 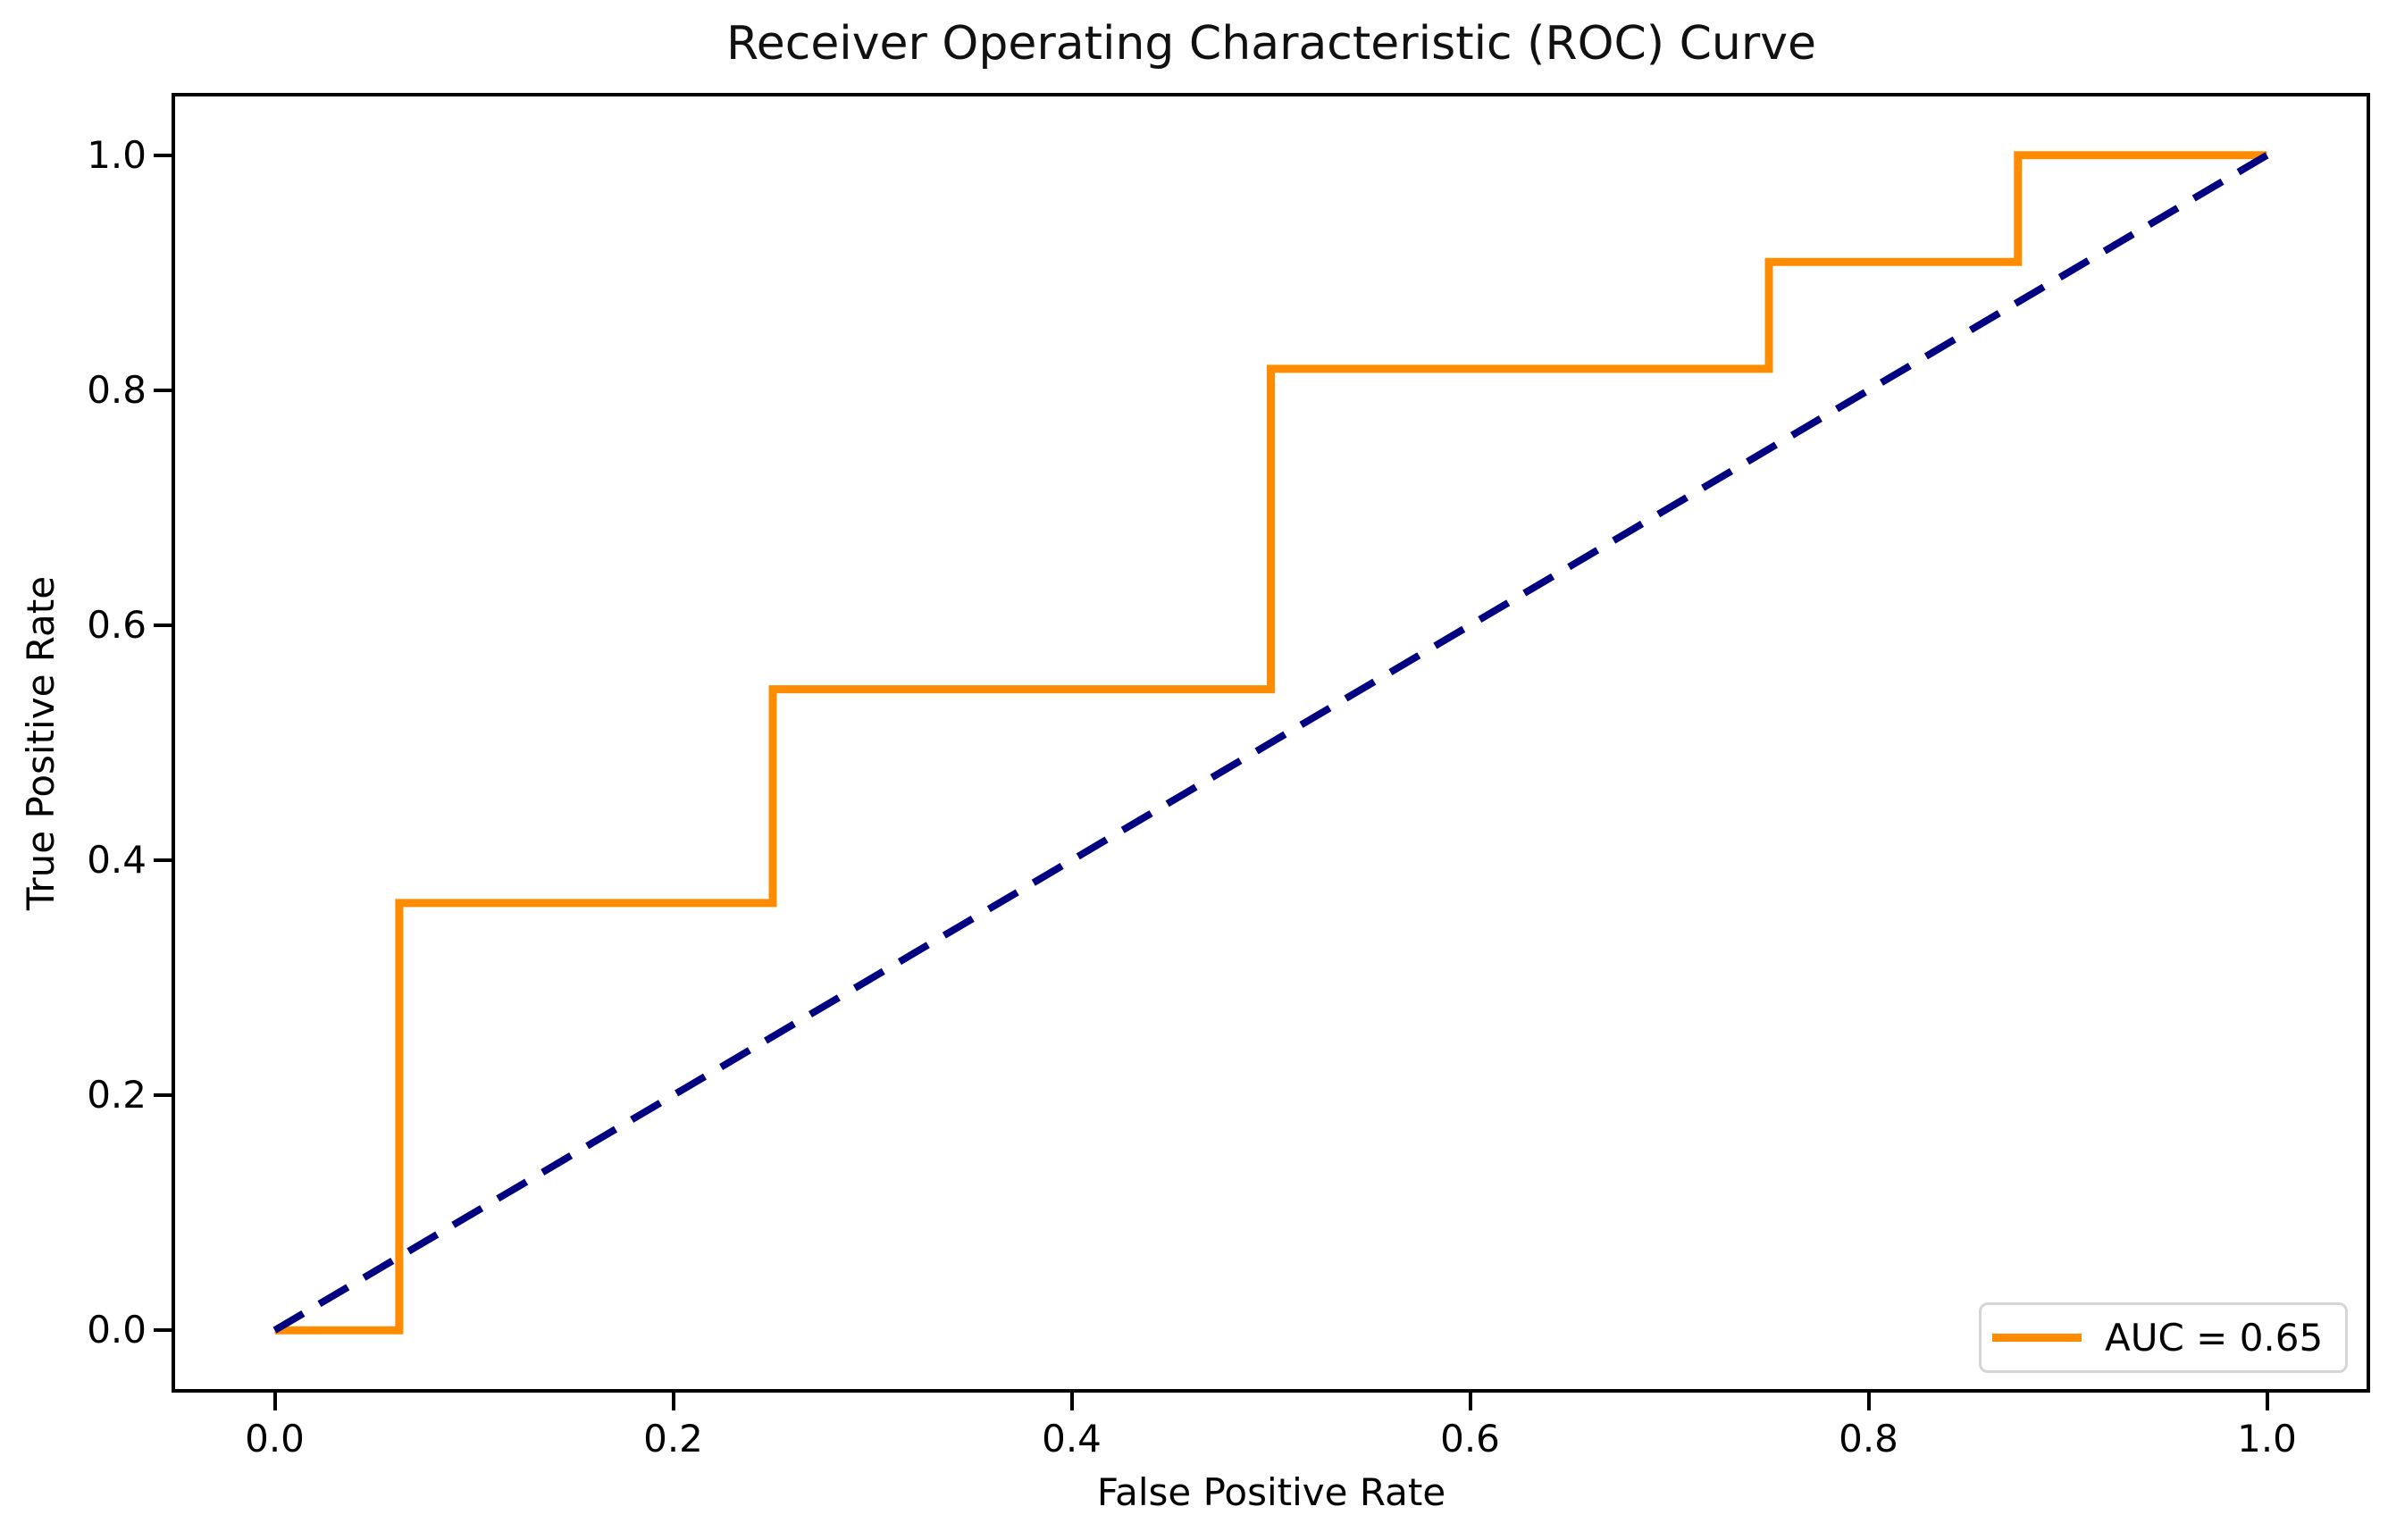 I want to click on y-axis-tick-label: 0.6, so click(x=117, y=624).